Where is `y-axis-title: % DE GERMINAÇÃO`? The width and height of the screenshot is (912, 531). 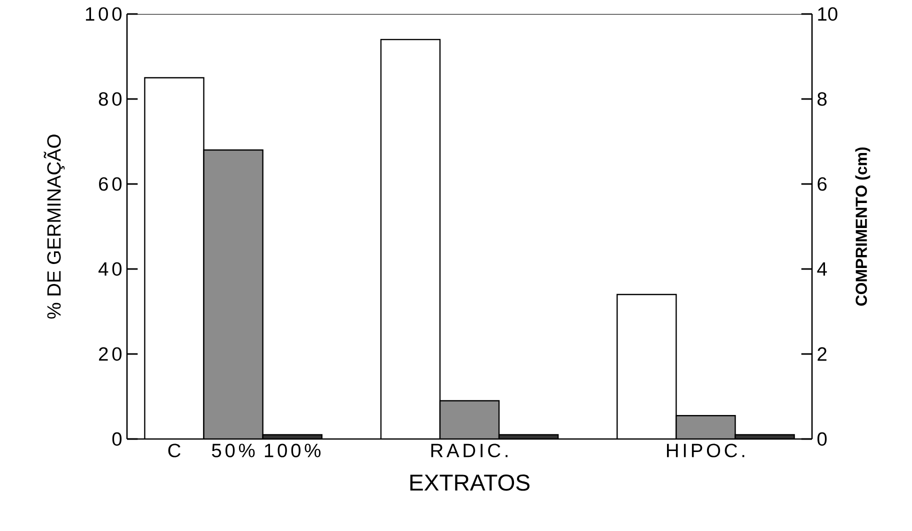
y-axis-title: % DE GERMINAÇÃO is located at coordinates (54, 226).